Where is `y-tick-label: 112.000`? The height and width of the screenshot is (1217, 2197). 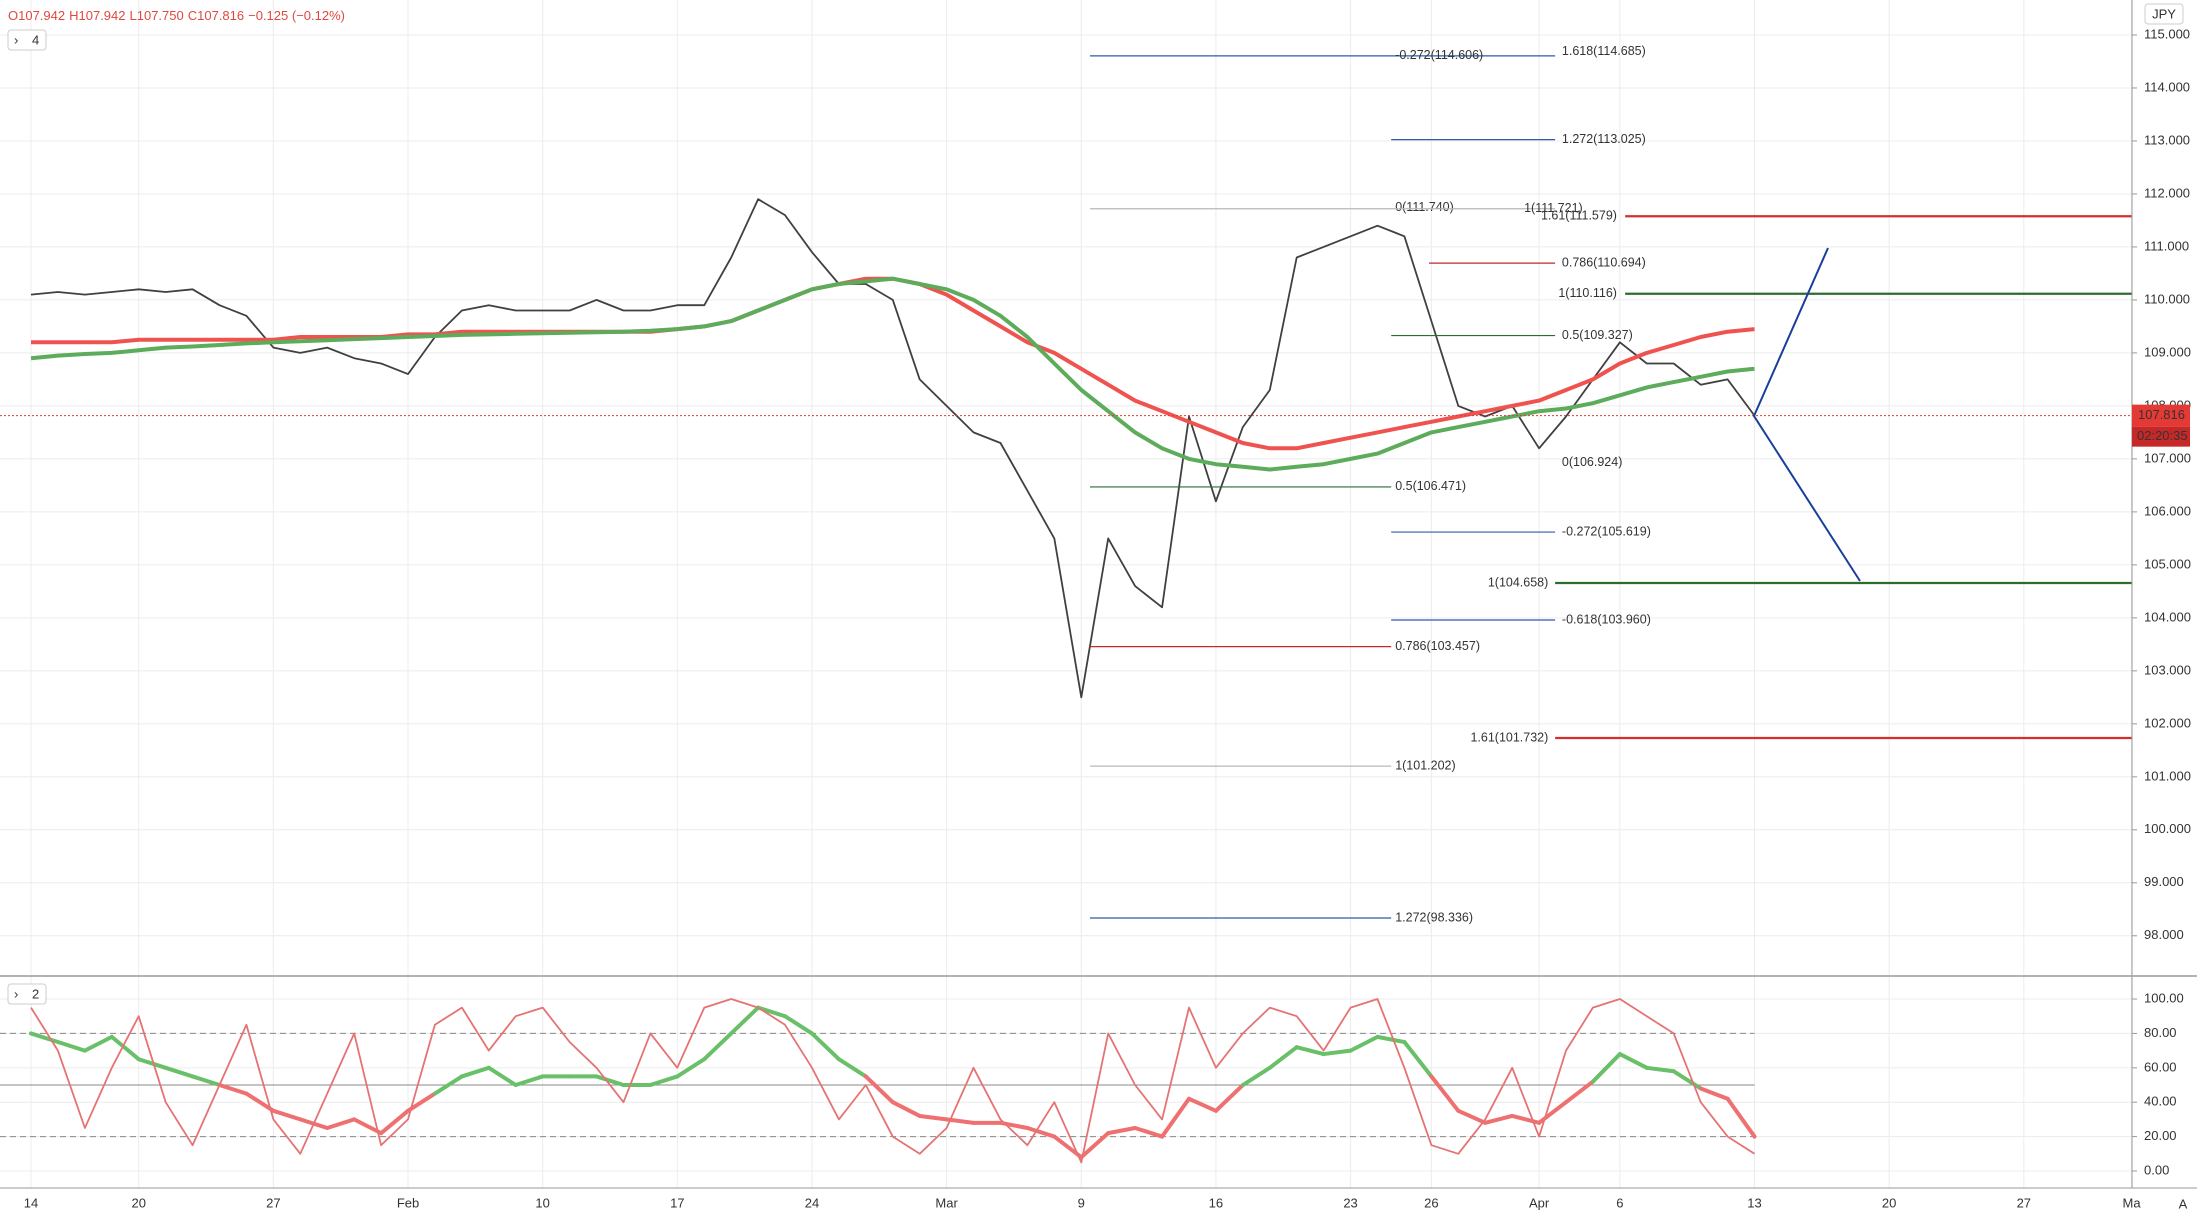
y-tick-label: 112.000 is located at coordinates (2167, 192).